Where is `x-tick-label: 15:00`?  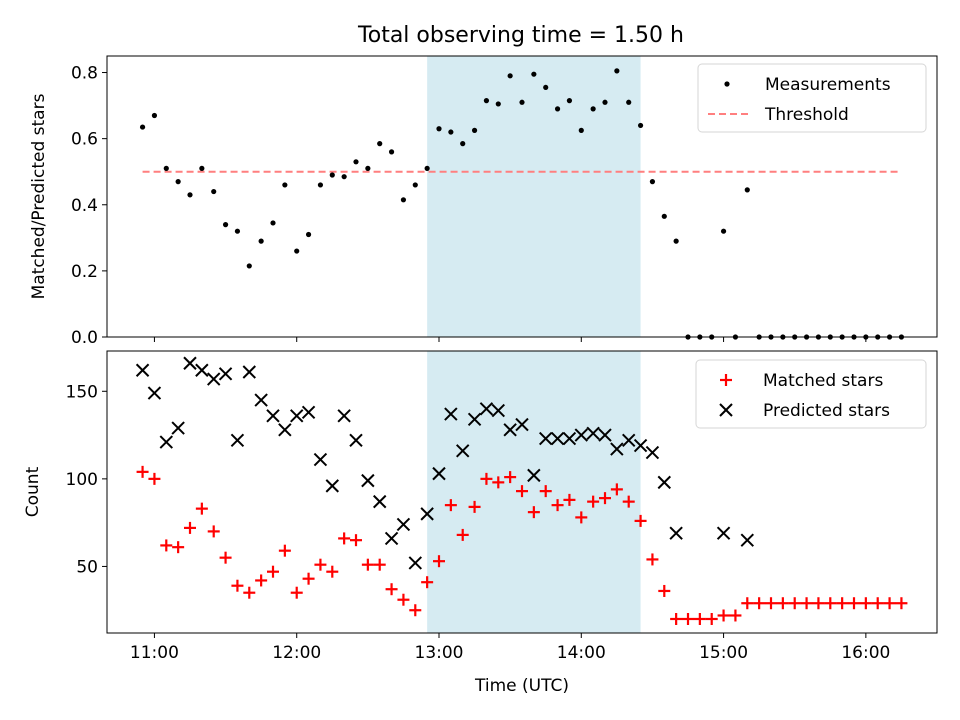
x-tick-label: 15:00 is located at coordinates (723, 653).